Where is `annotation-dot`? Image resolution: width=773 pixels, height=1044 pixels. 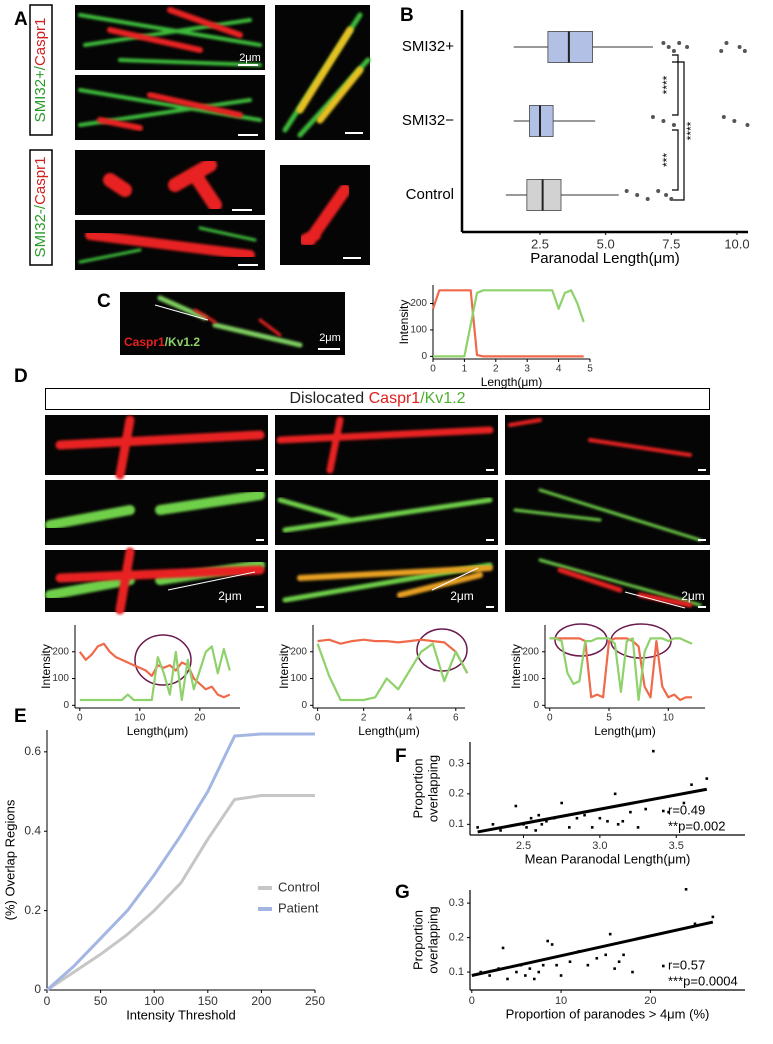 annotation-dot is located at coordinates (663, 966).